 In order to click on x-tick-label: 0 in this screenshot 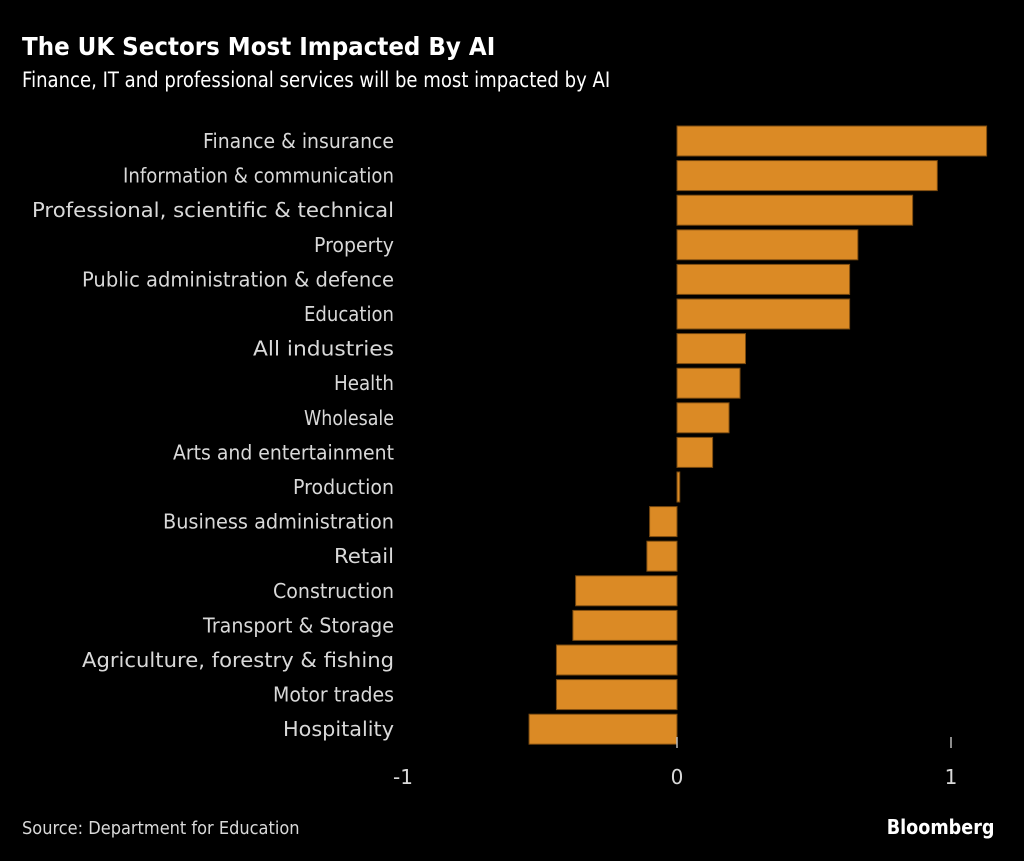, I will do `click(677, 777)`.